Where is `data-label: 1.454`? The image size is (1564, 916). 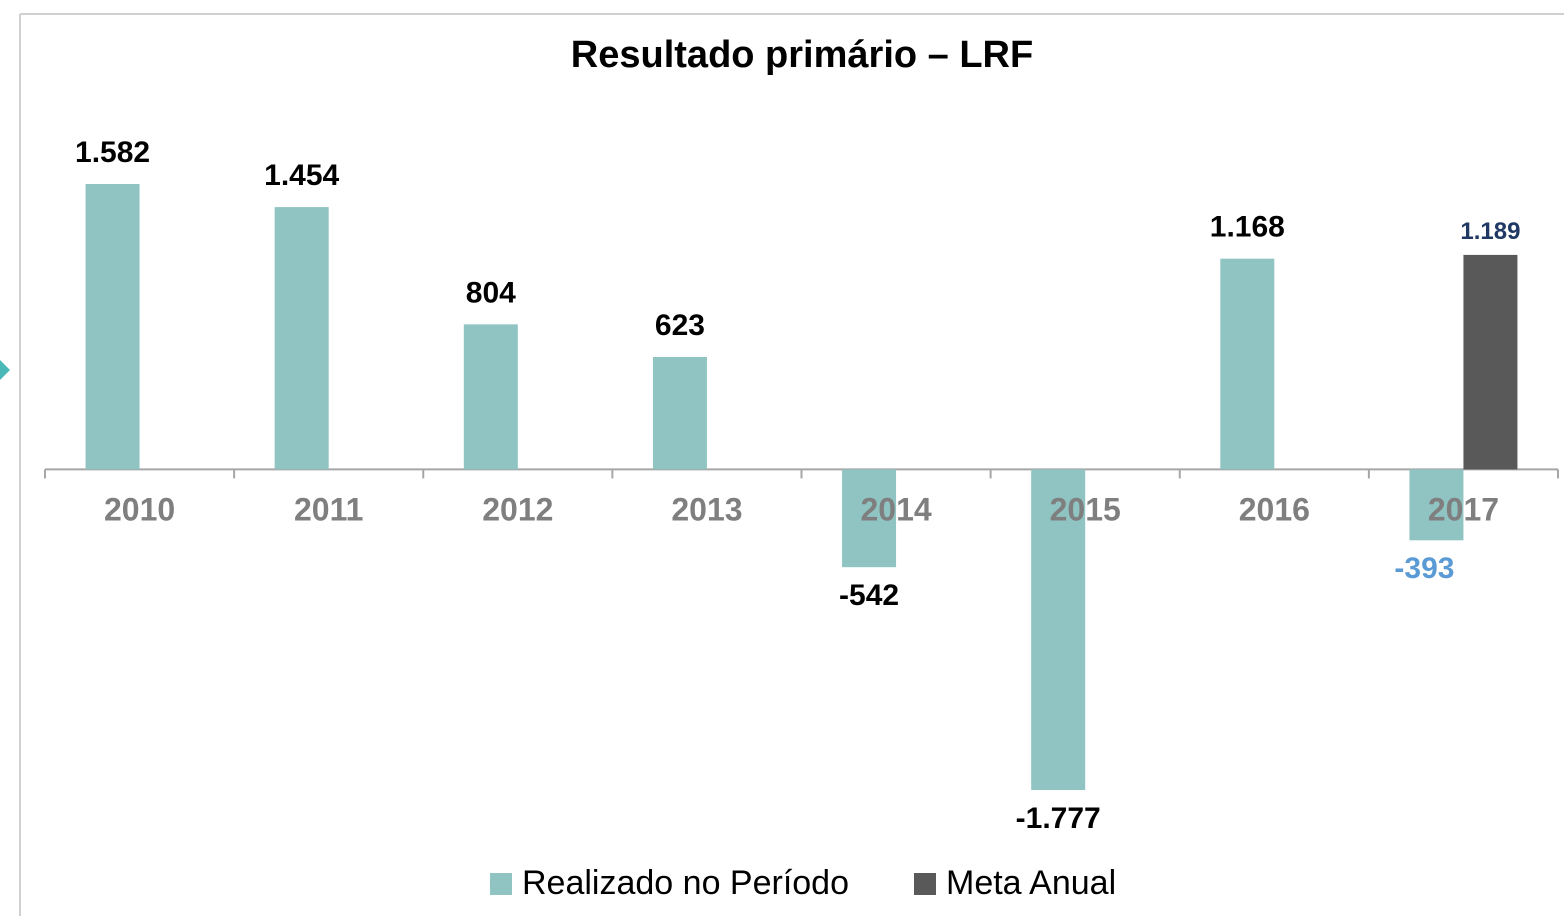 data-label: 1.454 is located at coordinates (301, 175).